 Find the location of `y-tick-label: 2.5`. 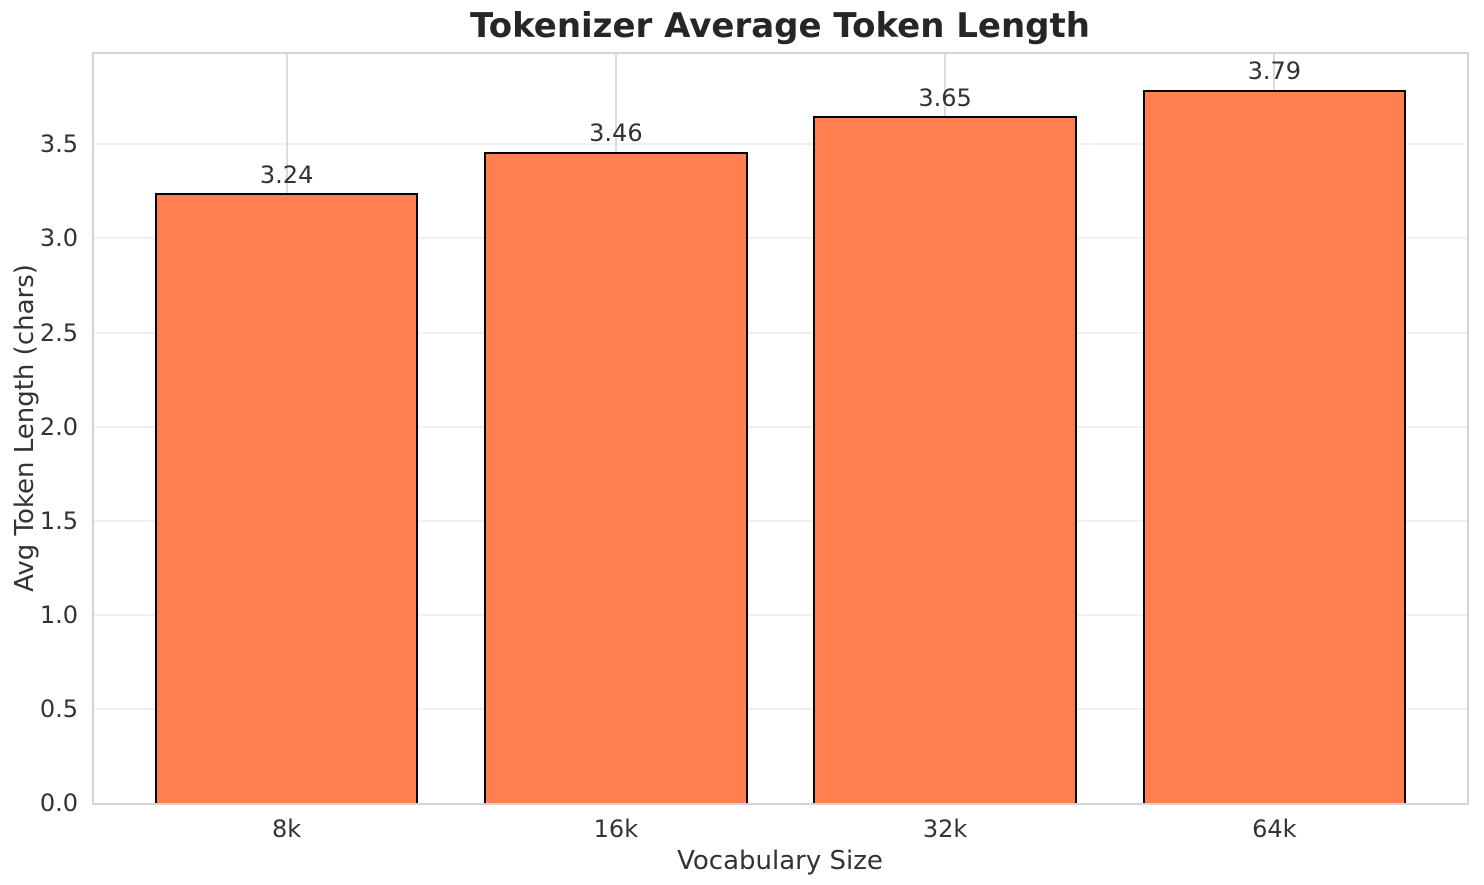

y-tick-label: 2.5 is located at coordinates (58, 332).